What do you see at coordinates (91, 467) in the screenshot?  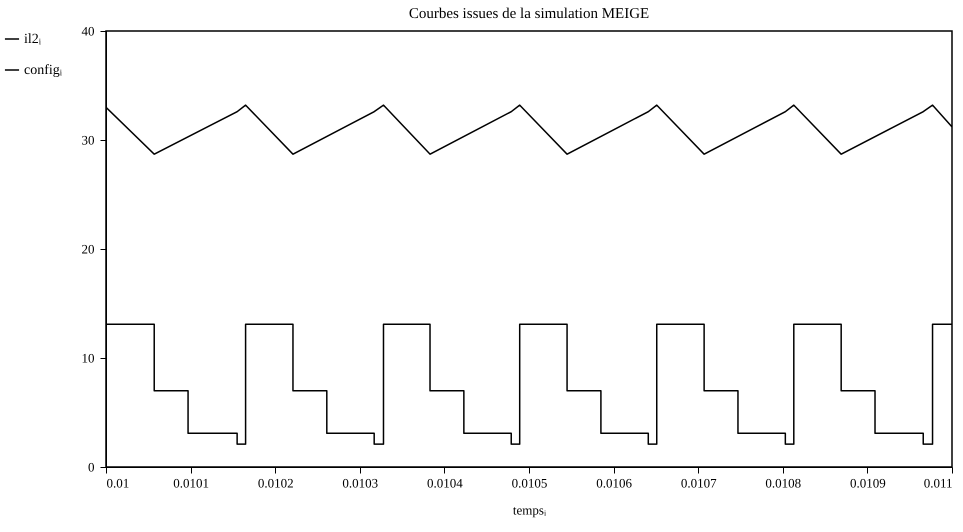 I see `y-tick-label: 0` at bounding box center [91, 467].